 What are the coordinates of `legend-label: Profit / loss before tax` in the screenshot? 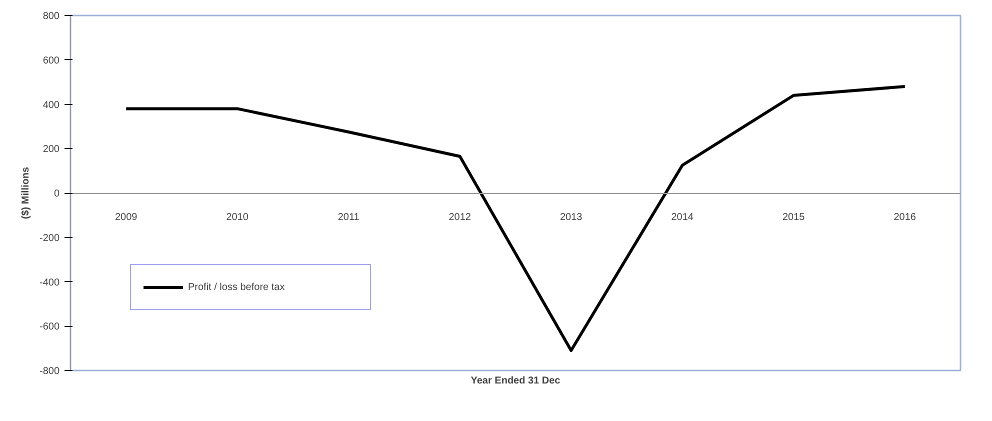 It's located at (237, 287).